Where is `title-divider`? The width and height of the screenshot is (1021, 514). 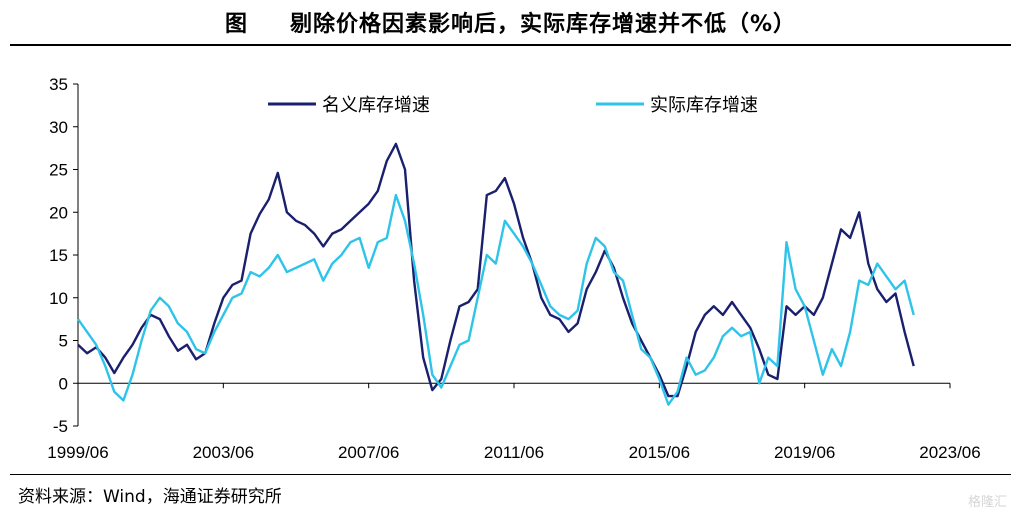 title-divider is located at coordinates (510, 45).